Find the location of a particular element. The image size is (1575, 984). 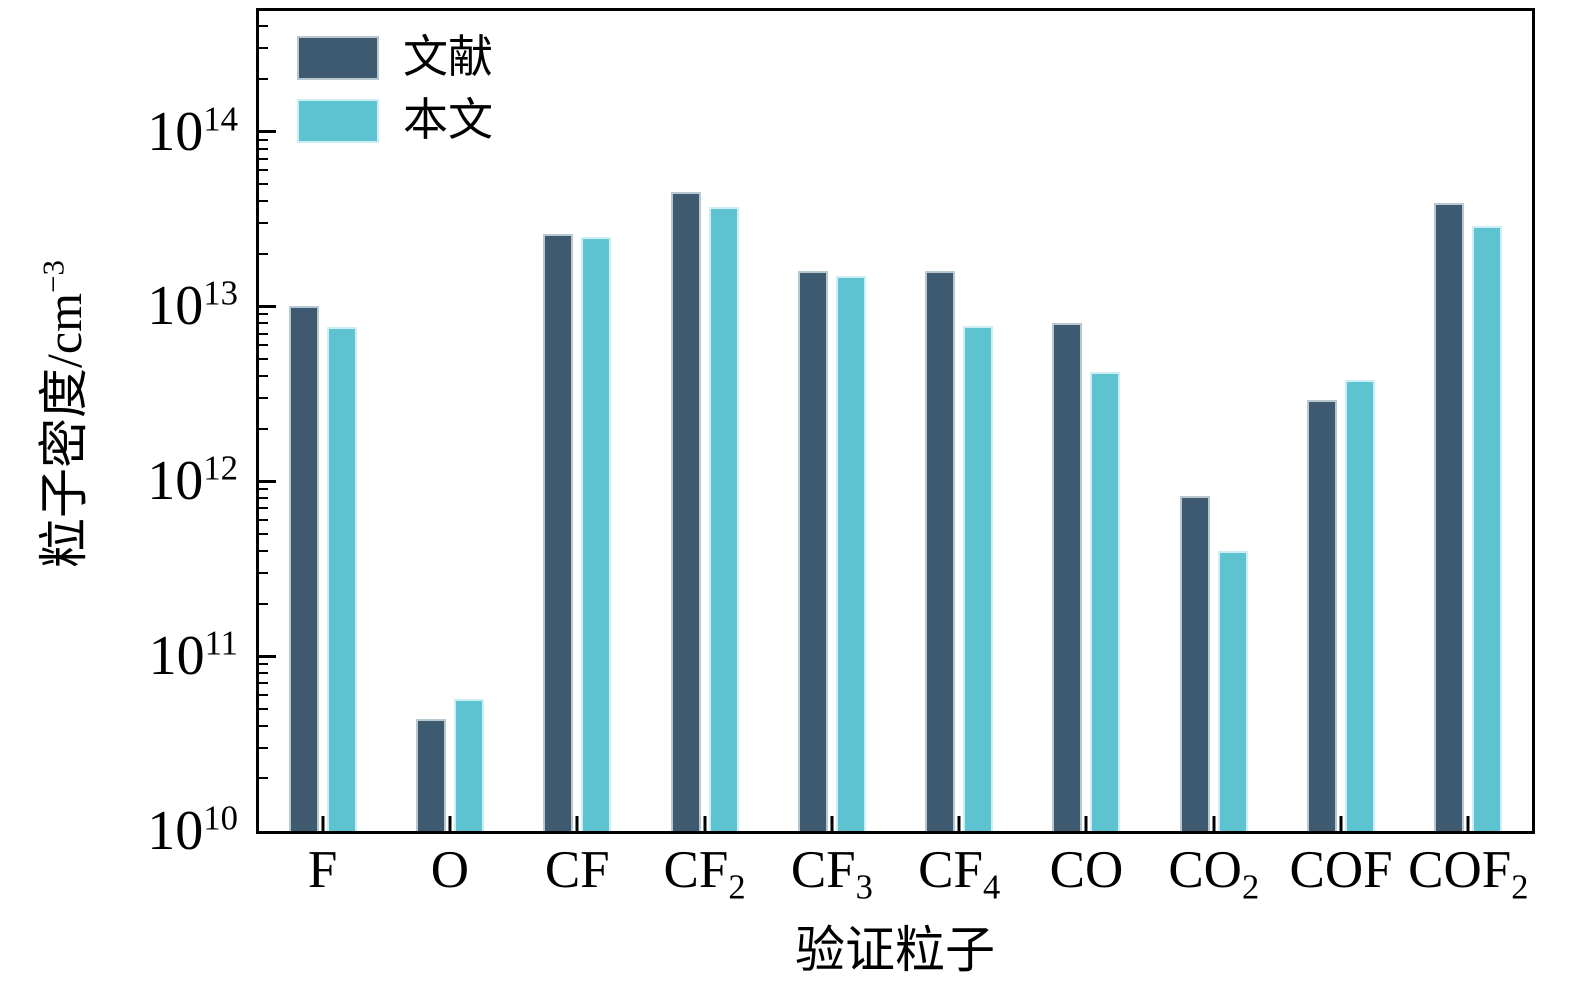

x-tick-label-subscript: 4 is located at coordinates (991, 887).